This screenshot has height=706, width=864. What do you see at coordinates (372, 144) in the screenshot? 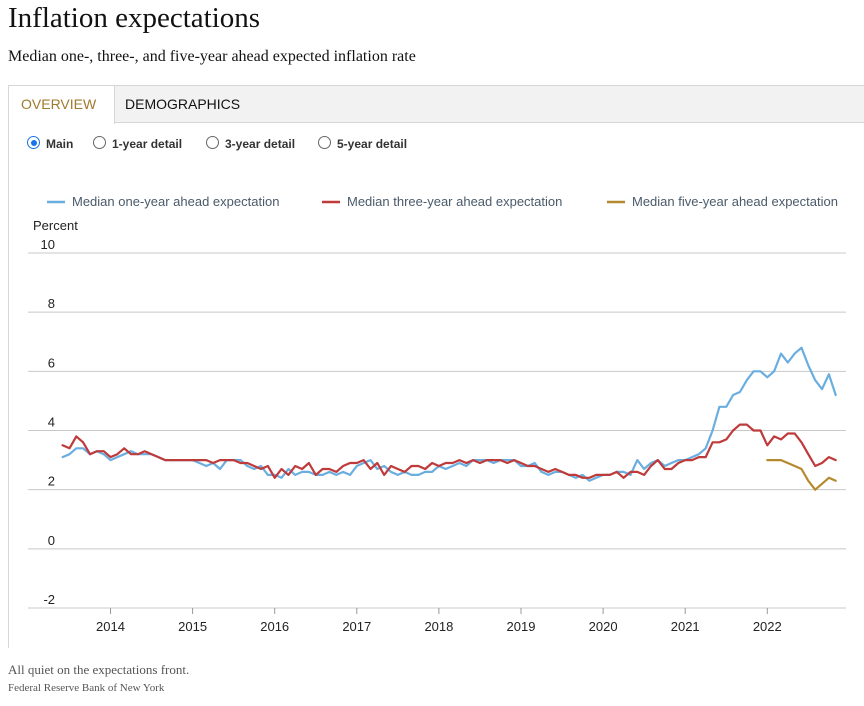
I see `radio-5-year-detail-label: 5-year detail` at bounding box center [372, 144].